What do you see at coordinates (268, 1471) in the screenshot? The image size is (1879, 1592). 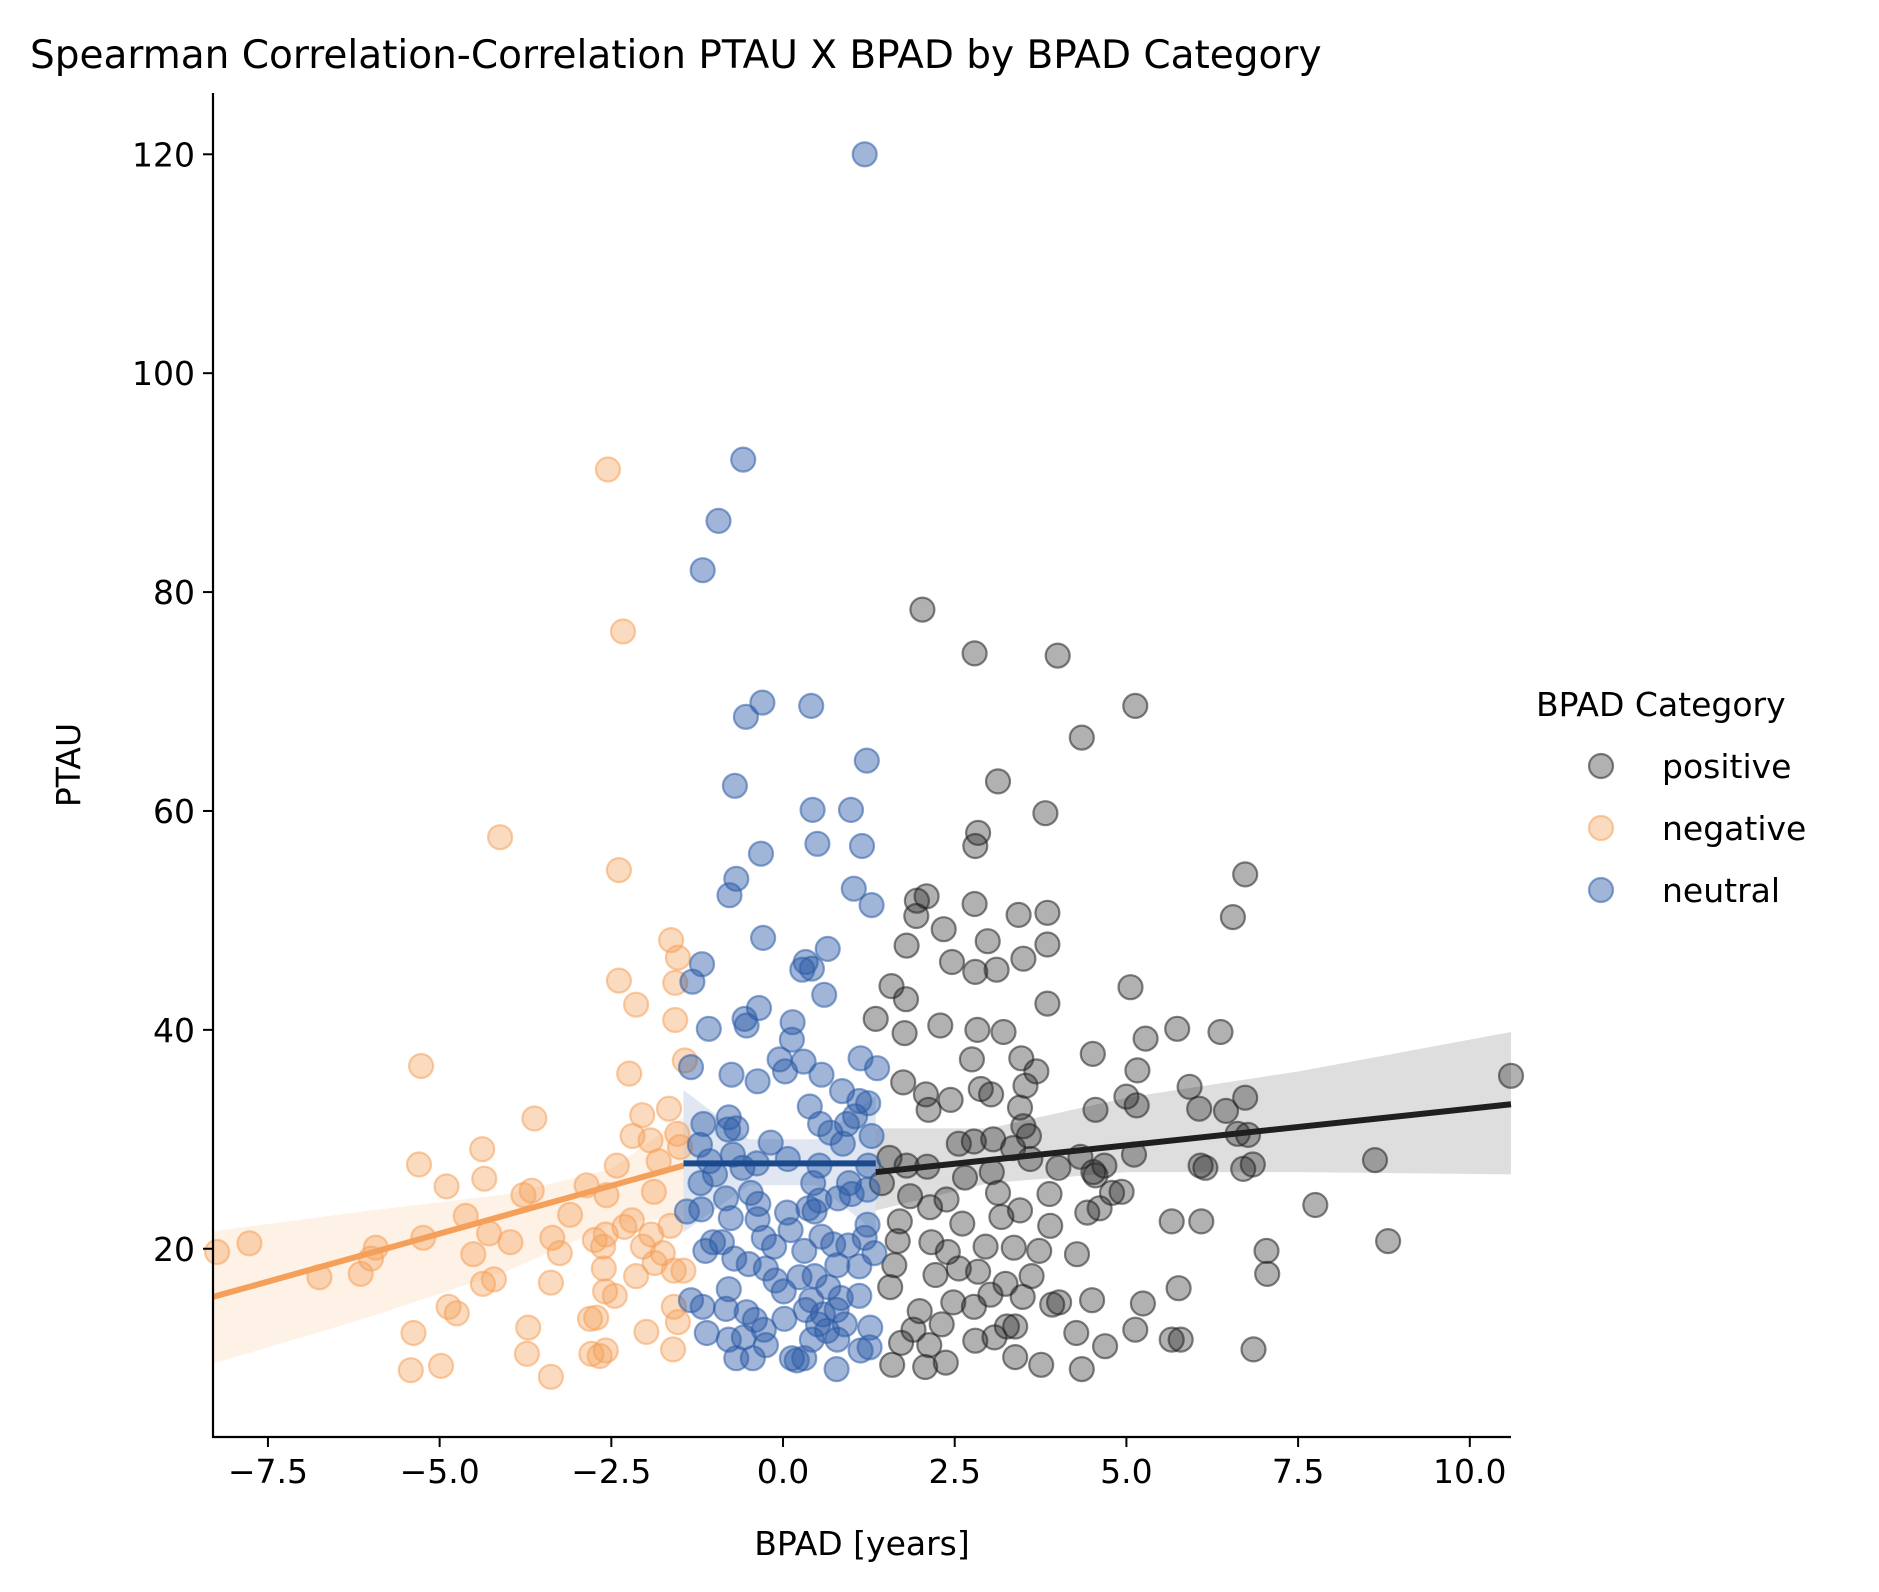 I see `x-tick-label: −7.5` at bounding box center [268, 1471].